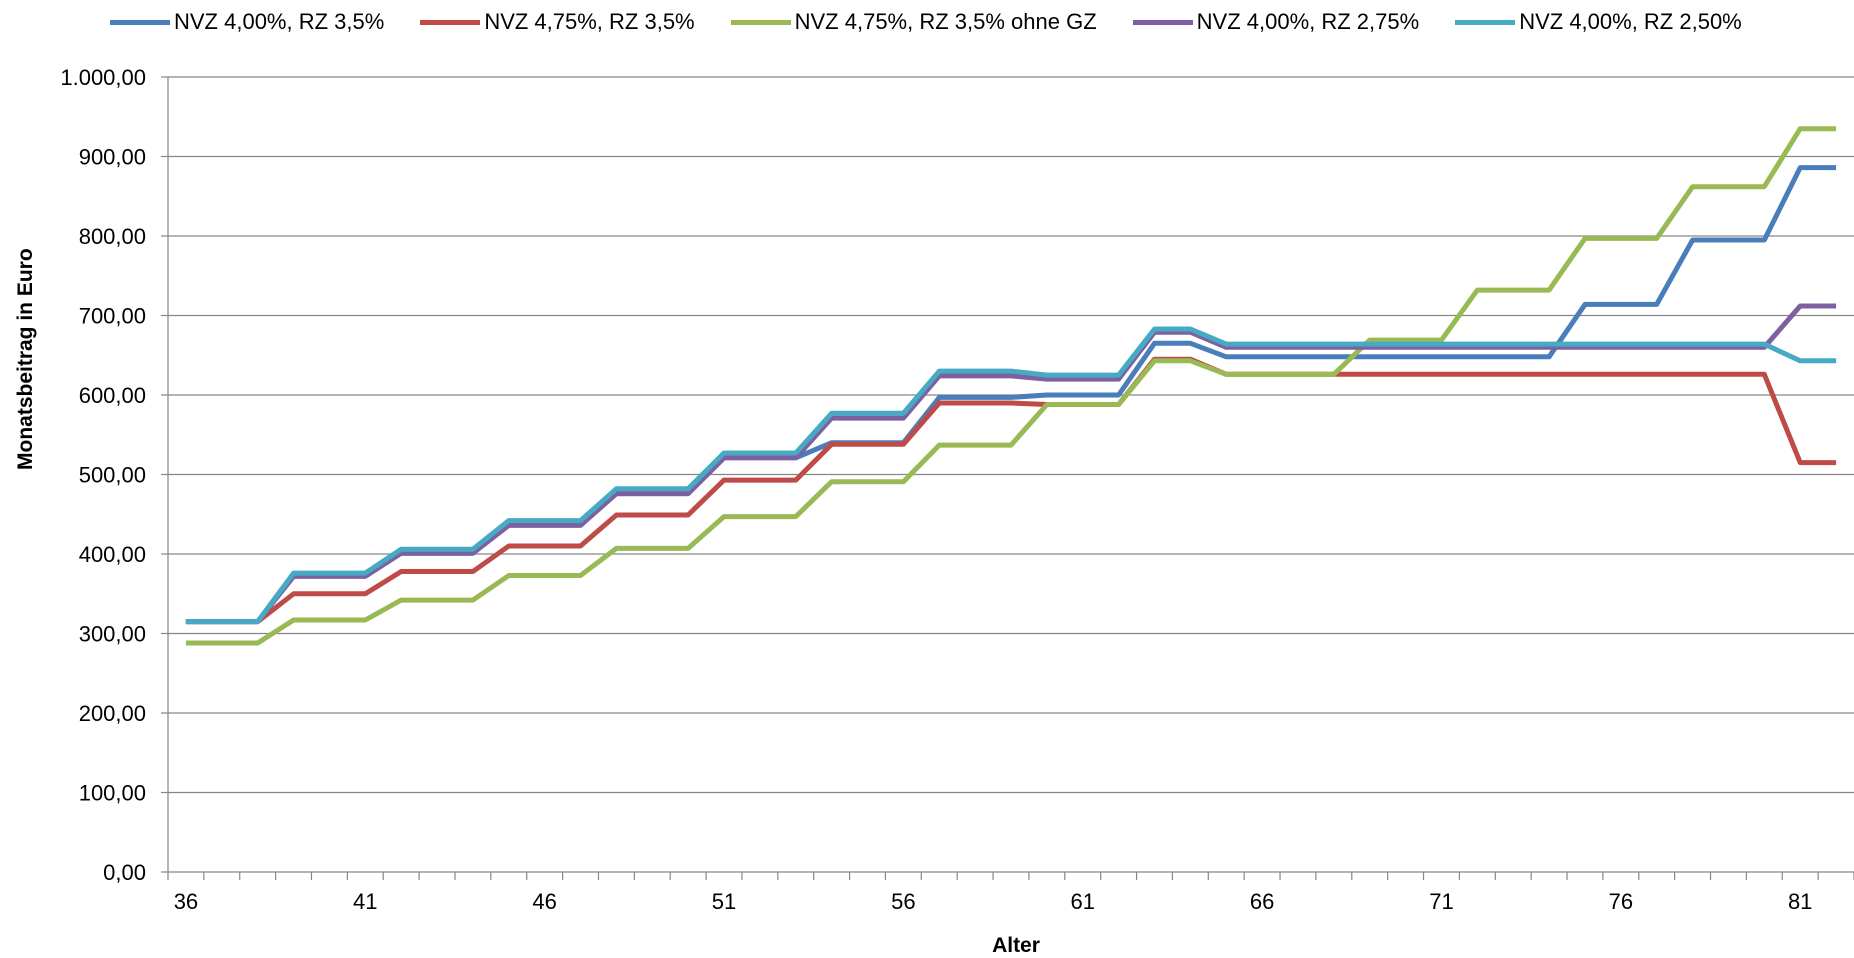 The height and width of the screenshot is (958, 1854). Describe the element at coordinates (279, 21) in the screenshot. I see `legend-label: NVZ 4,00%, RZ 3,5%` at that location.